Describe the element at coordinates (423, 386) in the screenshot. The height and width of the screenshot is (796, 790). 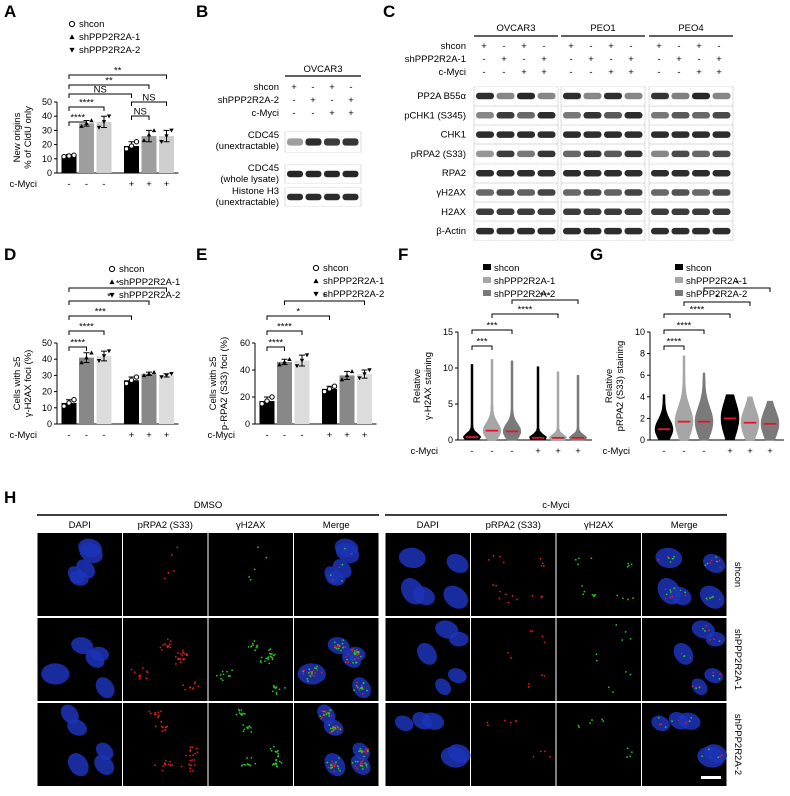
I see `y-axis-title: Relativeγ-H2AX staining` at that location.